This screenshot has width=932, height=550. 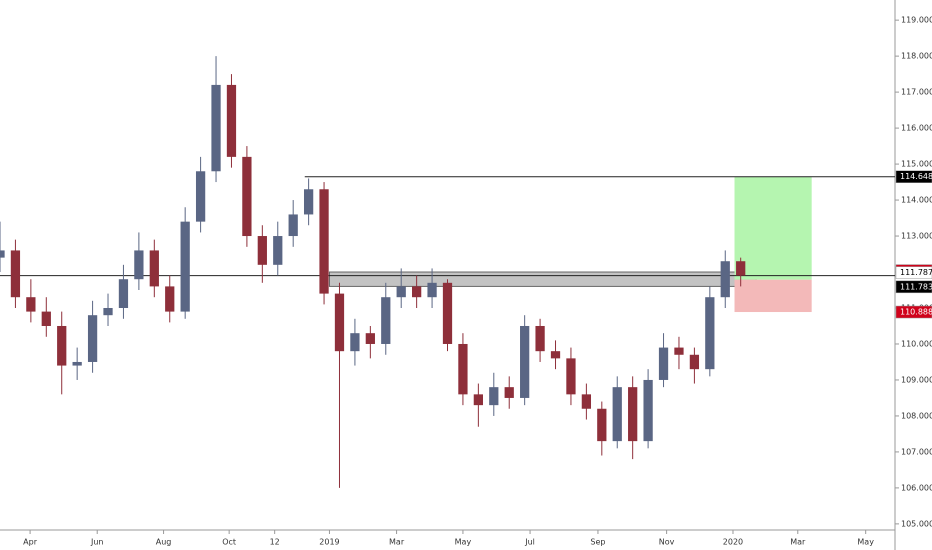 What do you see at coordinates (329, 542) in the screenshot?
I see `x-tick-label: 2019` at bounding box center [329, 542].